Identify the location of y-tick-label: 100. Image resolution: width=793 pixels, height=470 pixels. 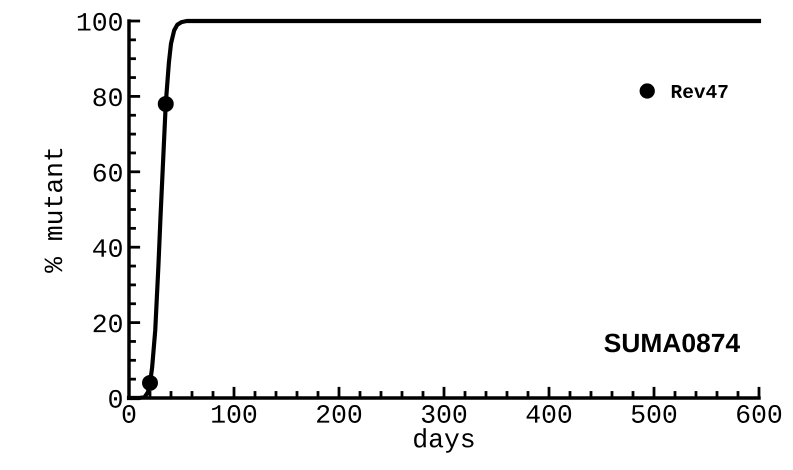
(100, 21).